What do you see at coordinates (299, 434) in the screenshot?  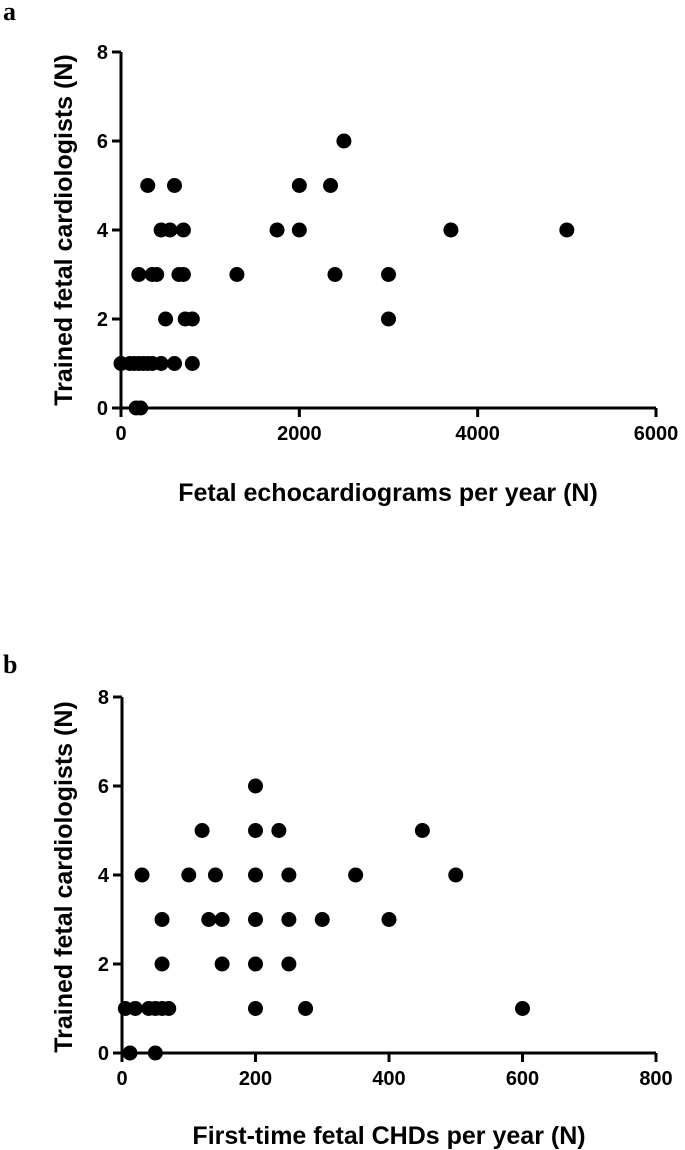 I see `x-tick-label: 2000` at bounding box center [299, 434].